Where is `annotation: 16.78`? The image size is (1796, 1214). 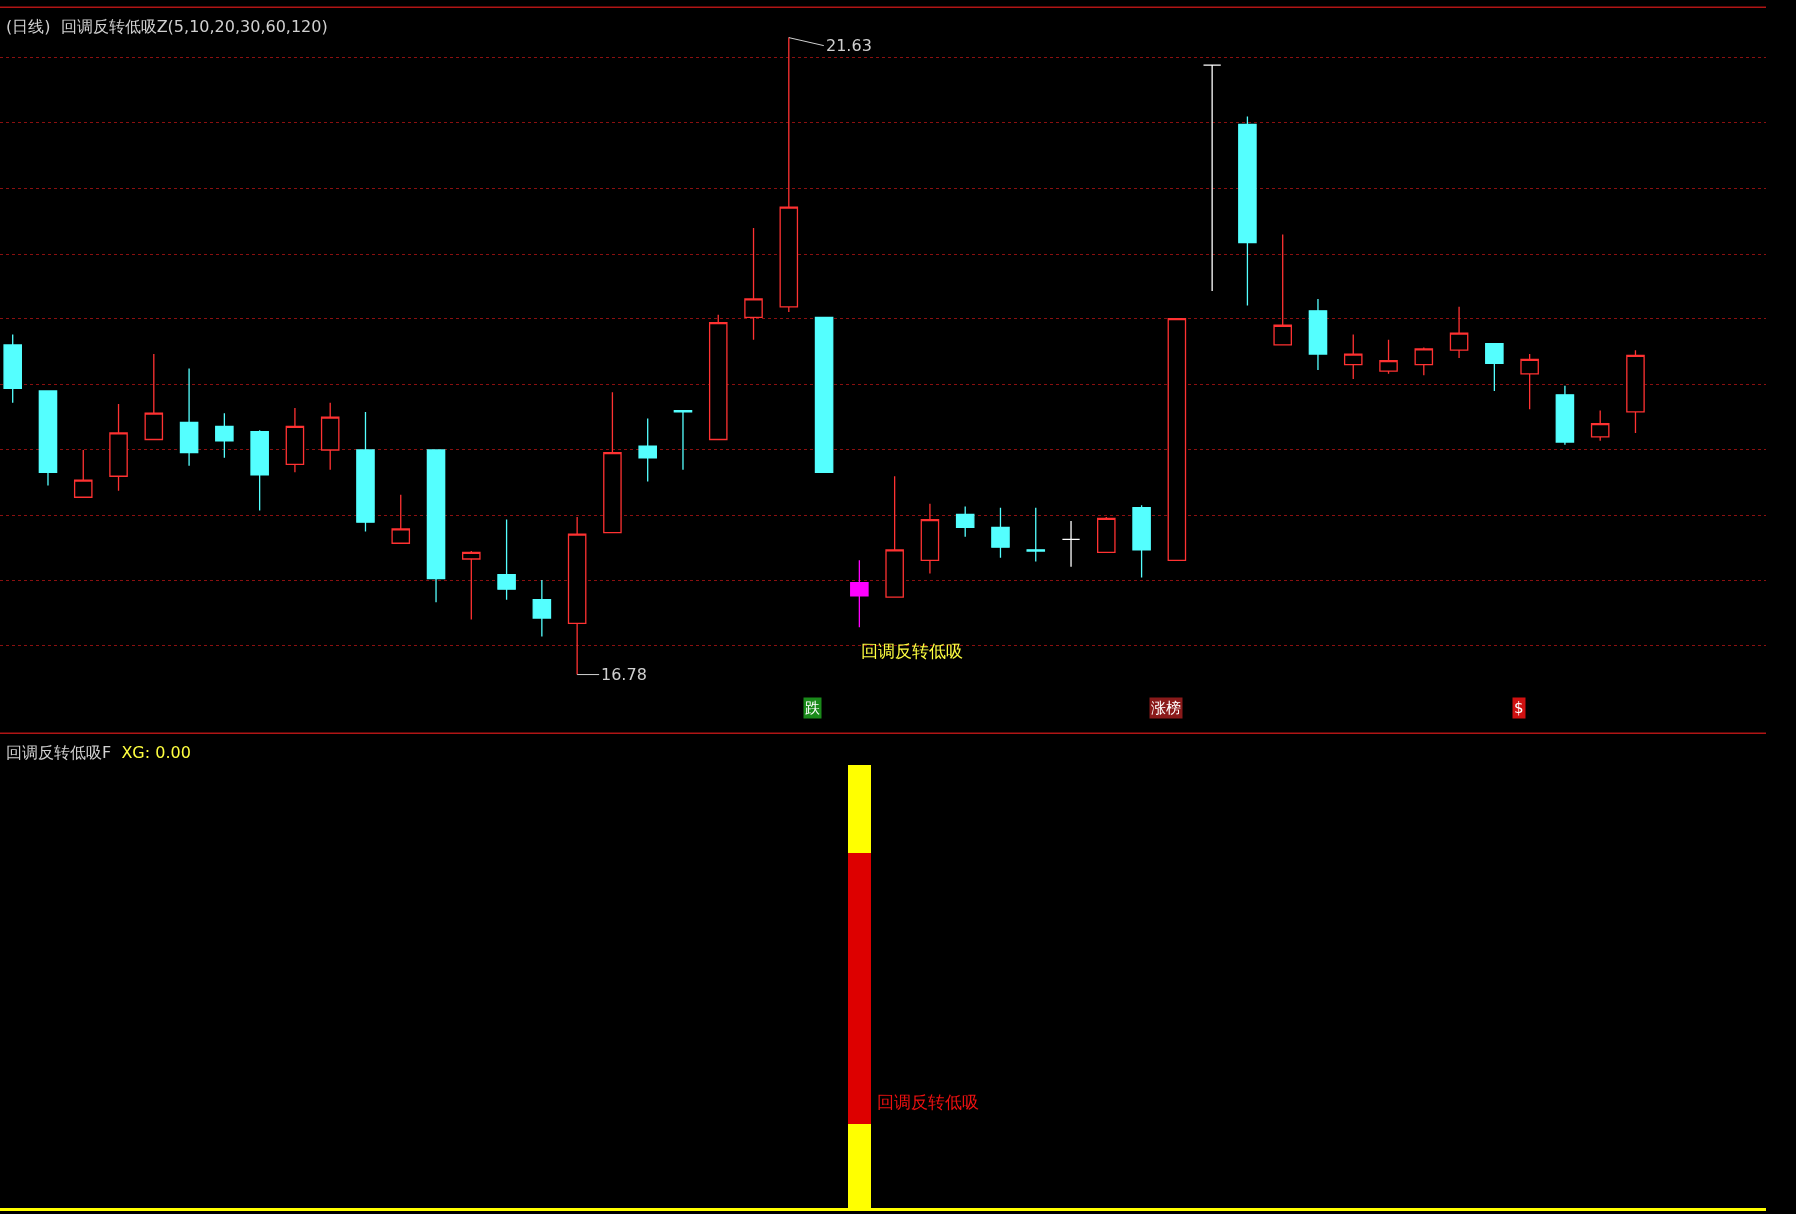
annotation: 16.78 is located at coordinates (624, 674).